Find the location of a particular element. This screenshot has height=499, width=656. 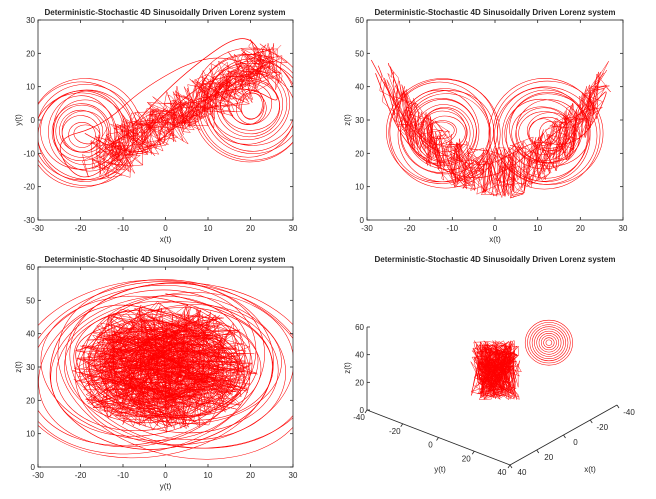

y-tick-label: -40 is located at coordinates (359, 417).